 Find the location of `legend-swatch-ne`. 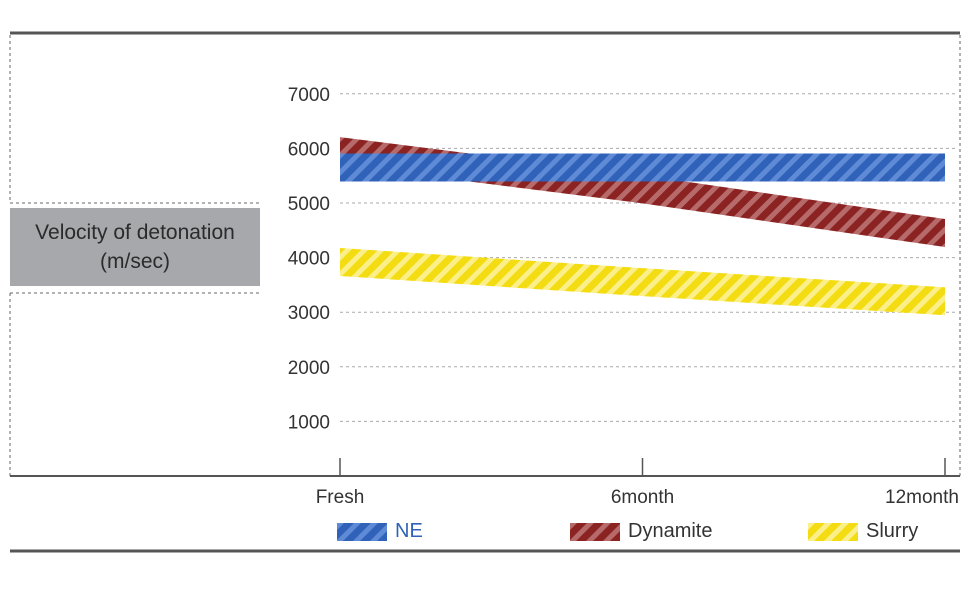

legend-swatch-ne is located at coordinates (362, 531).